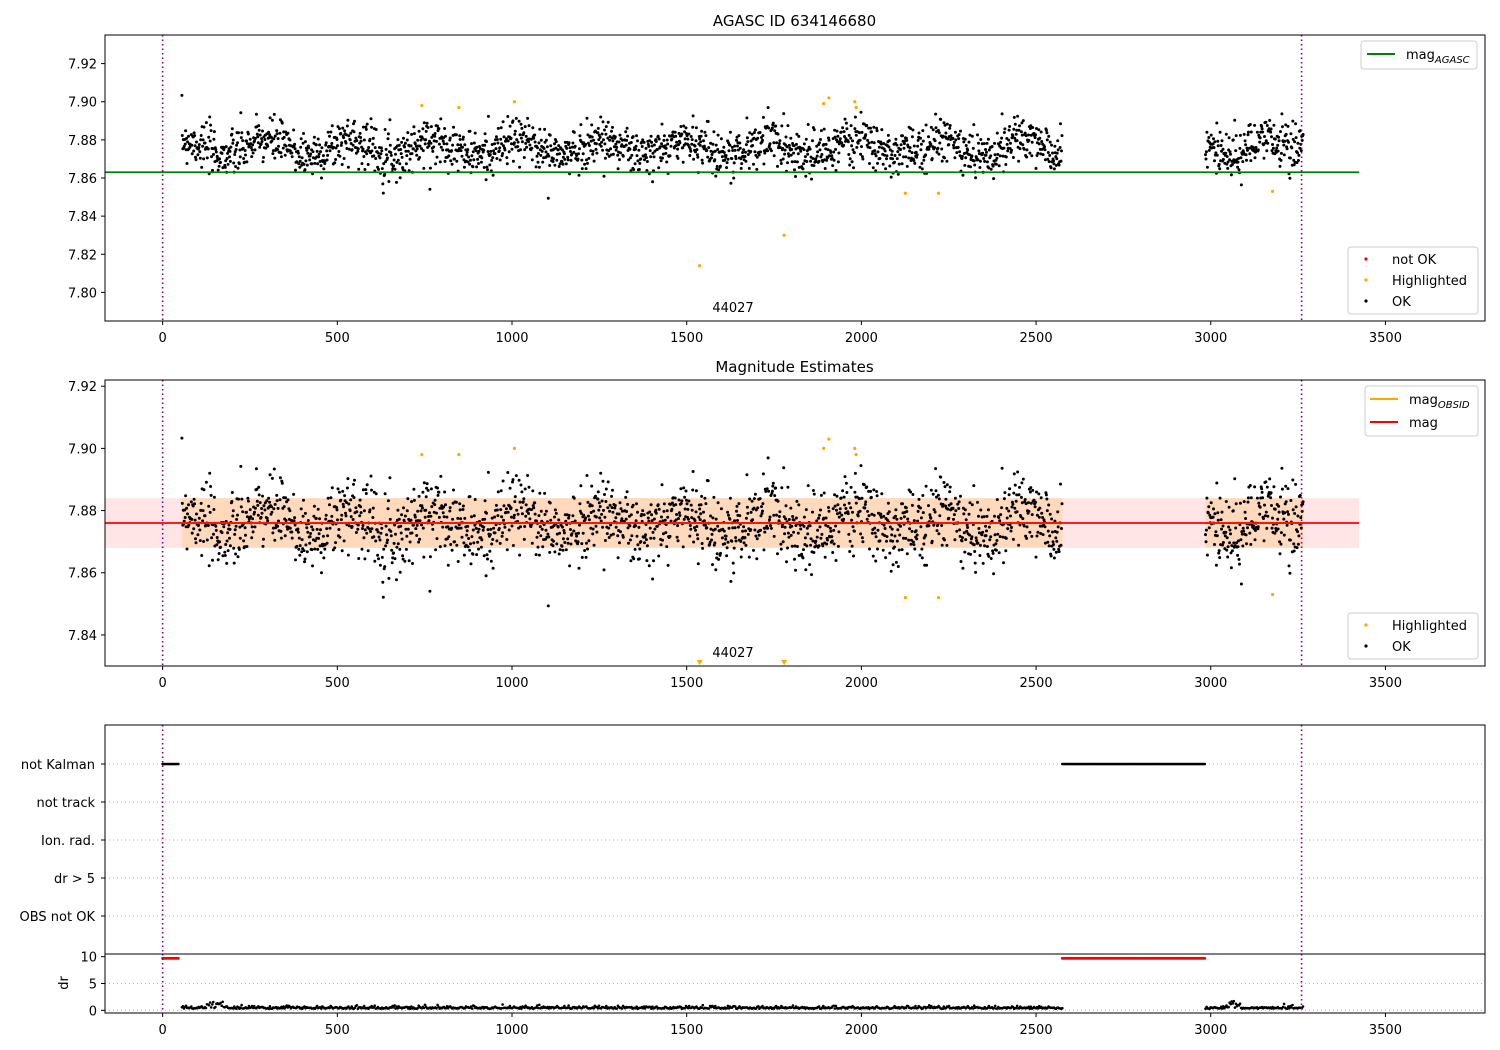 The image size is (1500, 1050). What do you see at coordinates (65, 803) in the screenshot?
I see `flag-category-label: not track` at bounding box center [65, 803].